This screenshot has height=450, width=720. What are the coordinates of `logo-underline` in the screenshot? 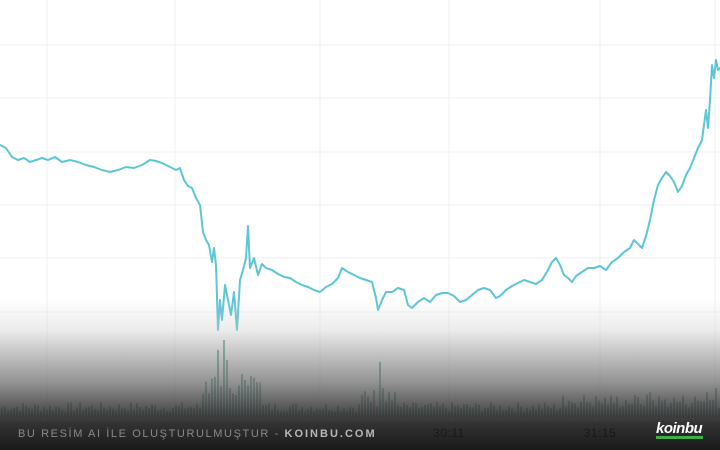 It's located at (679, 437).